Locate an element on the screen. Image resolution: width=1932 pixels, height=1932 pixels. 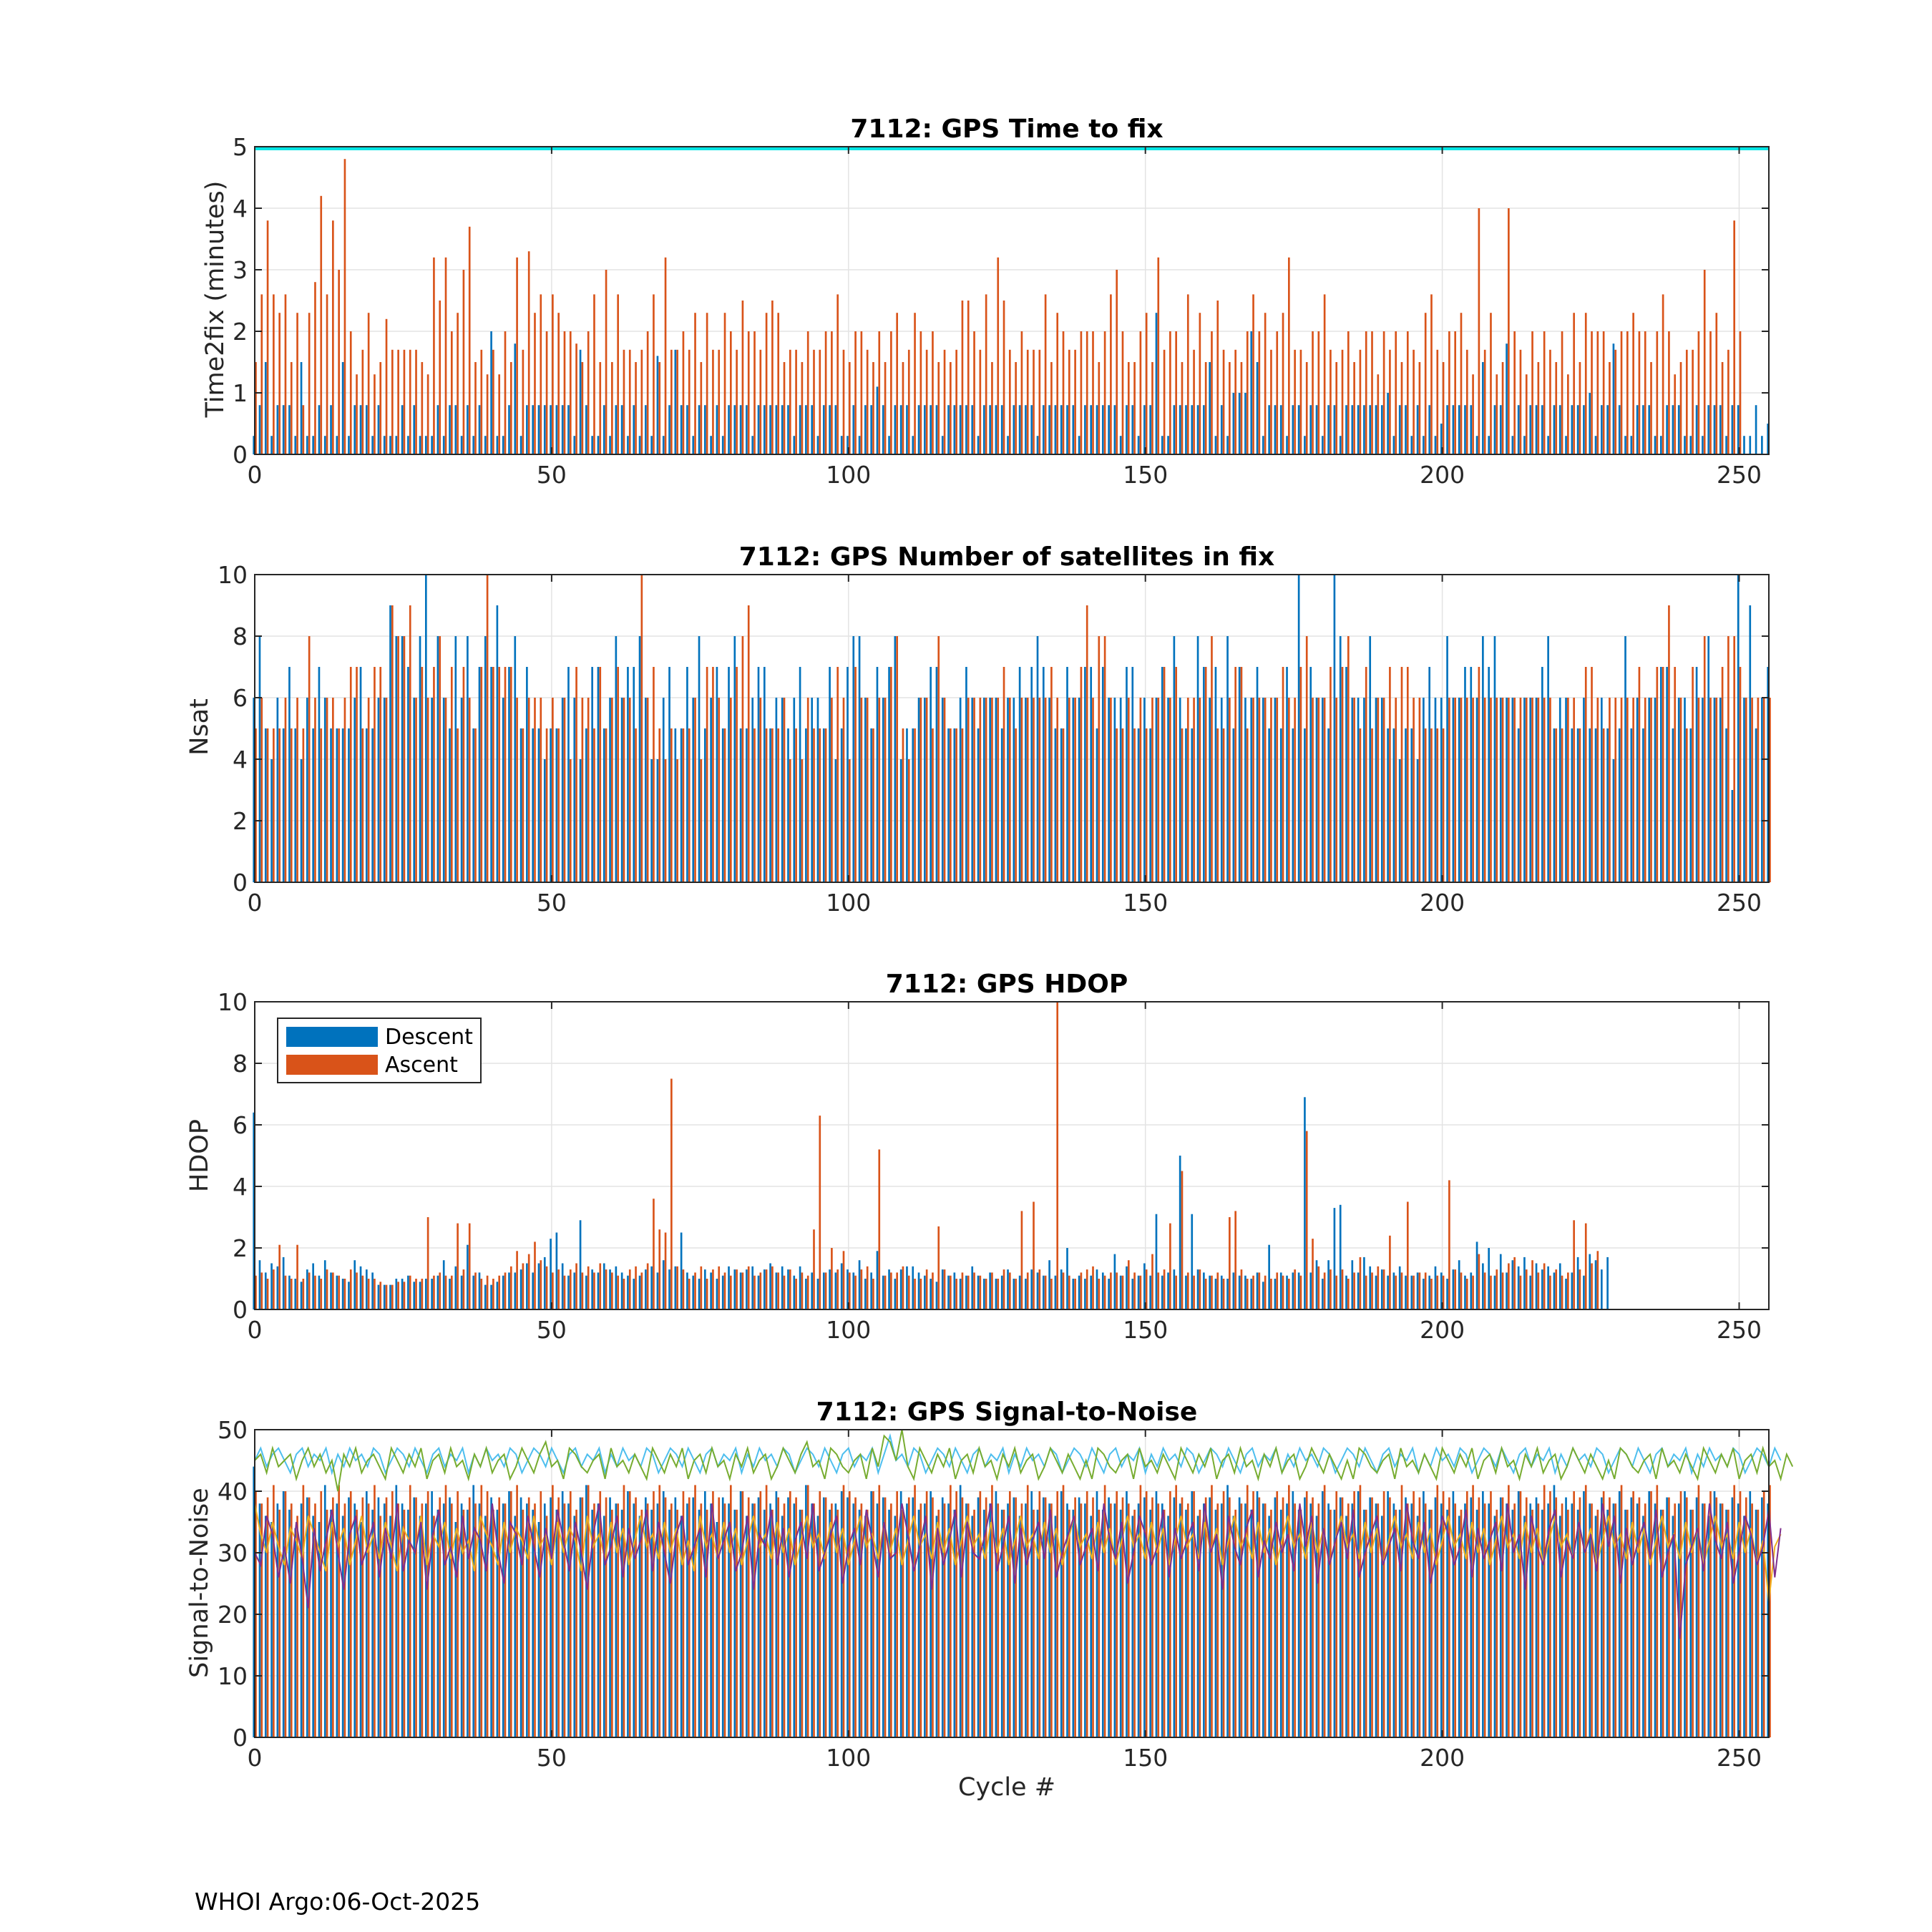
series-line is located at coordinates (1024, 1460).